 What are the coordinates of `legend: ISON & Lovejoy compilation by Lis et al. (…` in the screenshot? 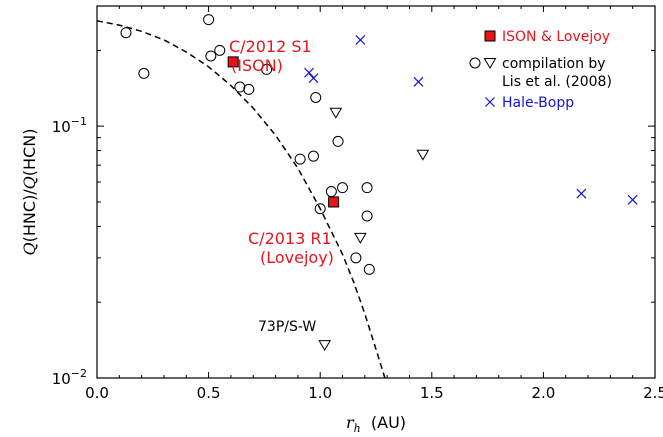 It's located at (540, 70).